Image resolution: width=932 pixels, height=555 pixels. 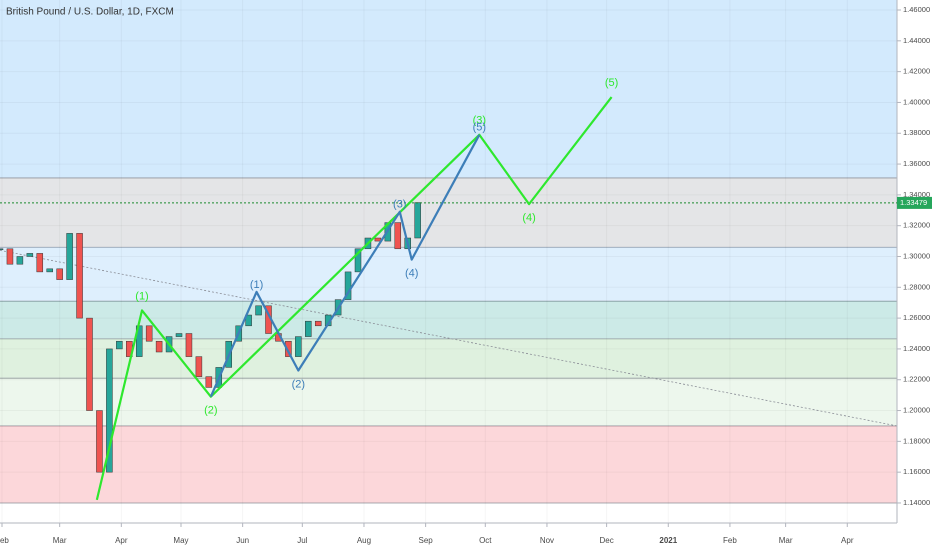 I want to click on y-tick-label: 1.32000, so click(x=916, y=225).